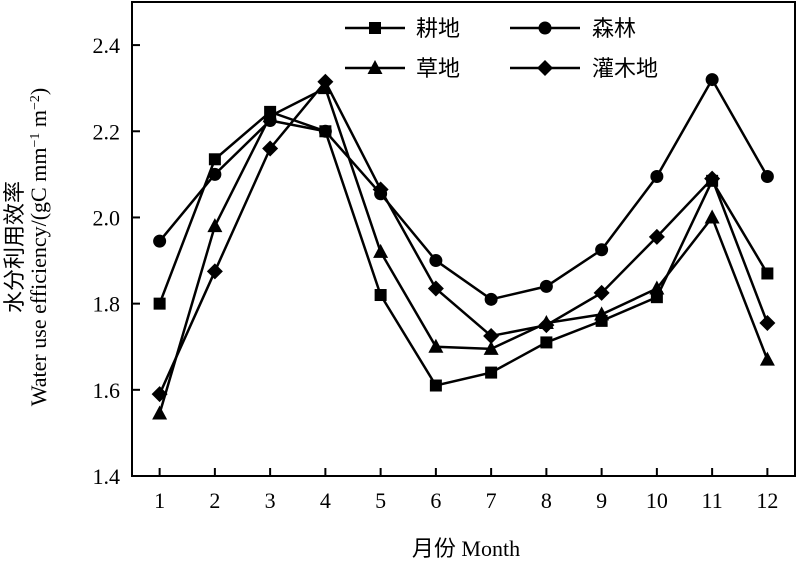 This screenshot has height=565, width=800. Describe the element at coordinates (38, 121) in the screenshot. I see `y-axis-title-mid: m` at that location.